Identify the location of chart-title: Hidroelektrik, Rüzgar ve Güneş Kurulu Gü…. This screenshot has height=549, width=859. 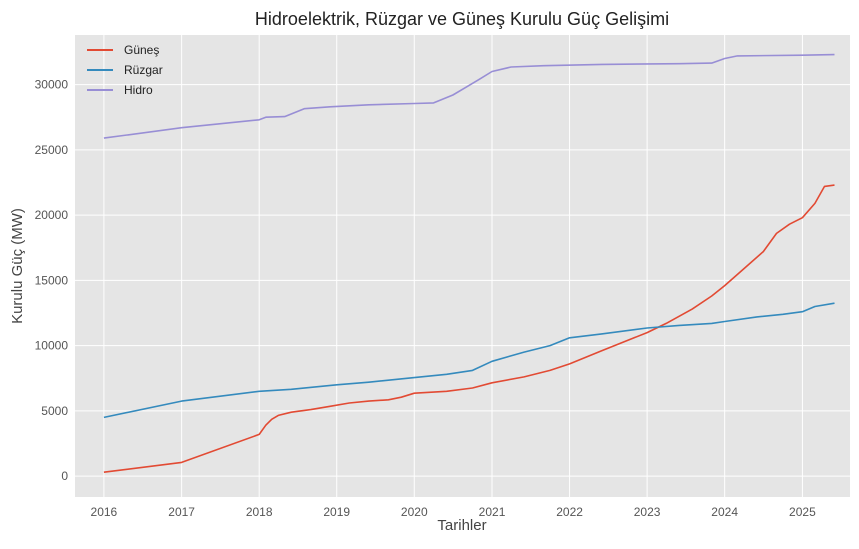
(462, 19).